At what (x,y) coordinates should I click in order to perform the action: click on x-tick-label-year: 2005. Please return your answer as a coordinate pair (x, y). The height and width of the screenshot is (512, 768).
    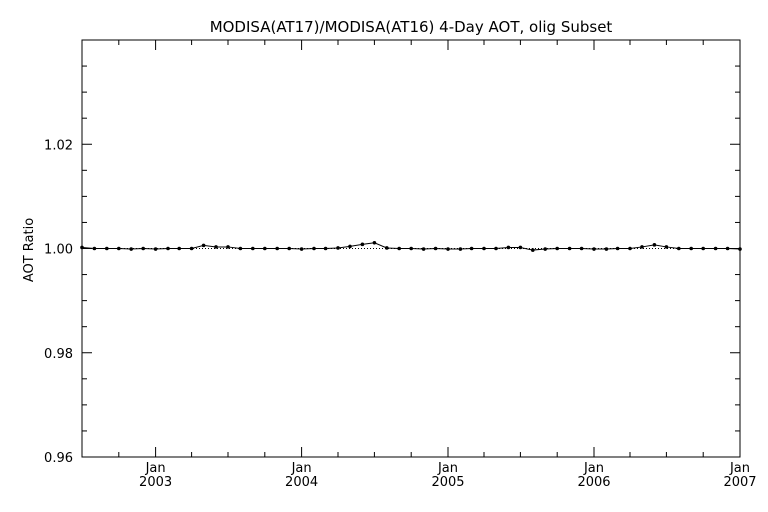
    Looking at the image, I should click on (447, 482).